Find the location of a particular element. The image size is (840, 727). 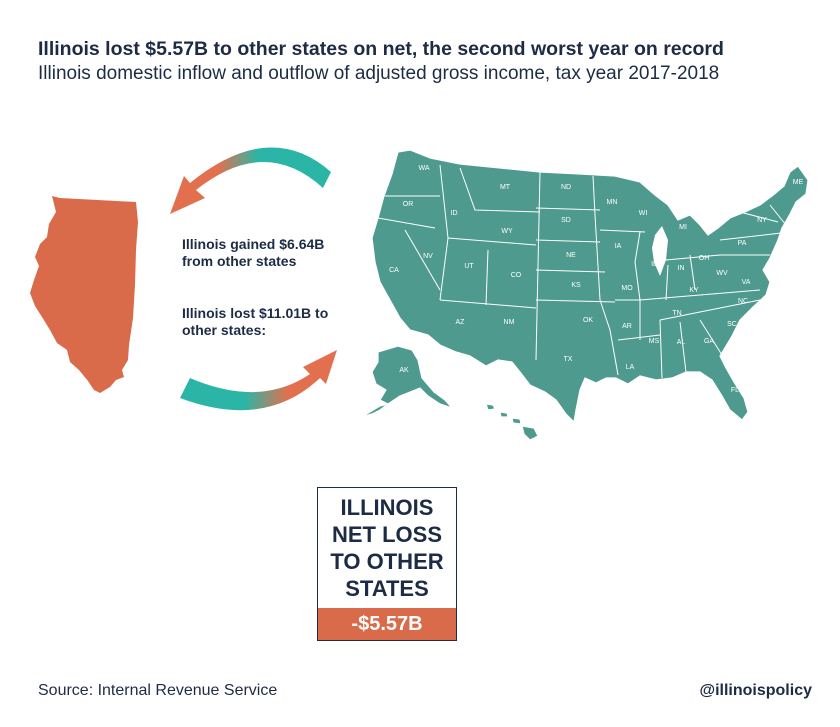

state-label: NC is located at coordinates (743, 301).